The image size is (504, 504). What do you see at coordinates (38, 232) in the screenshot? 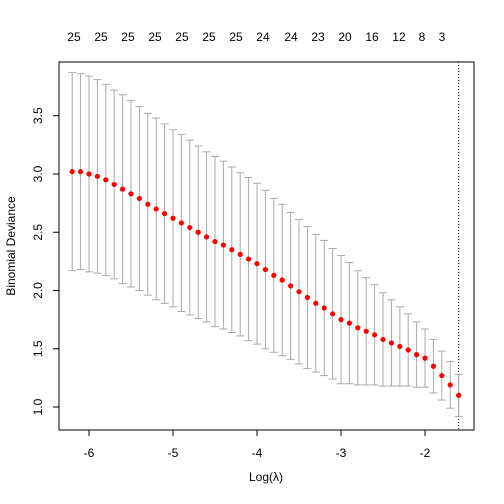
I see `y-tick-label: 2.5` at bounding box center [38, 232].